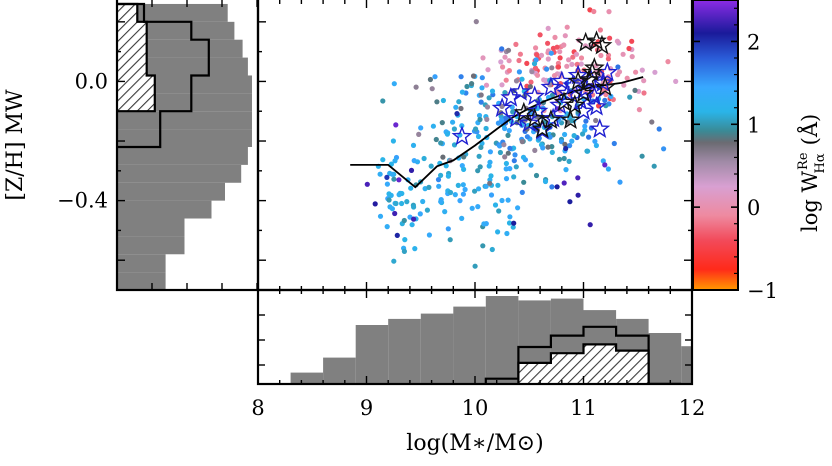  Describe the element at coordinates (665, 358) in the screenshot. I see `bottom-histogram-bar` at that location.